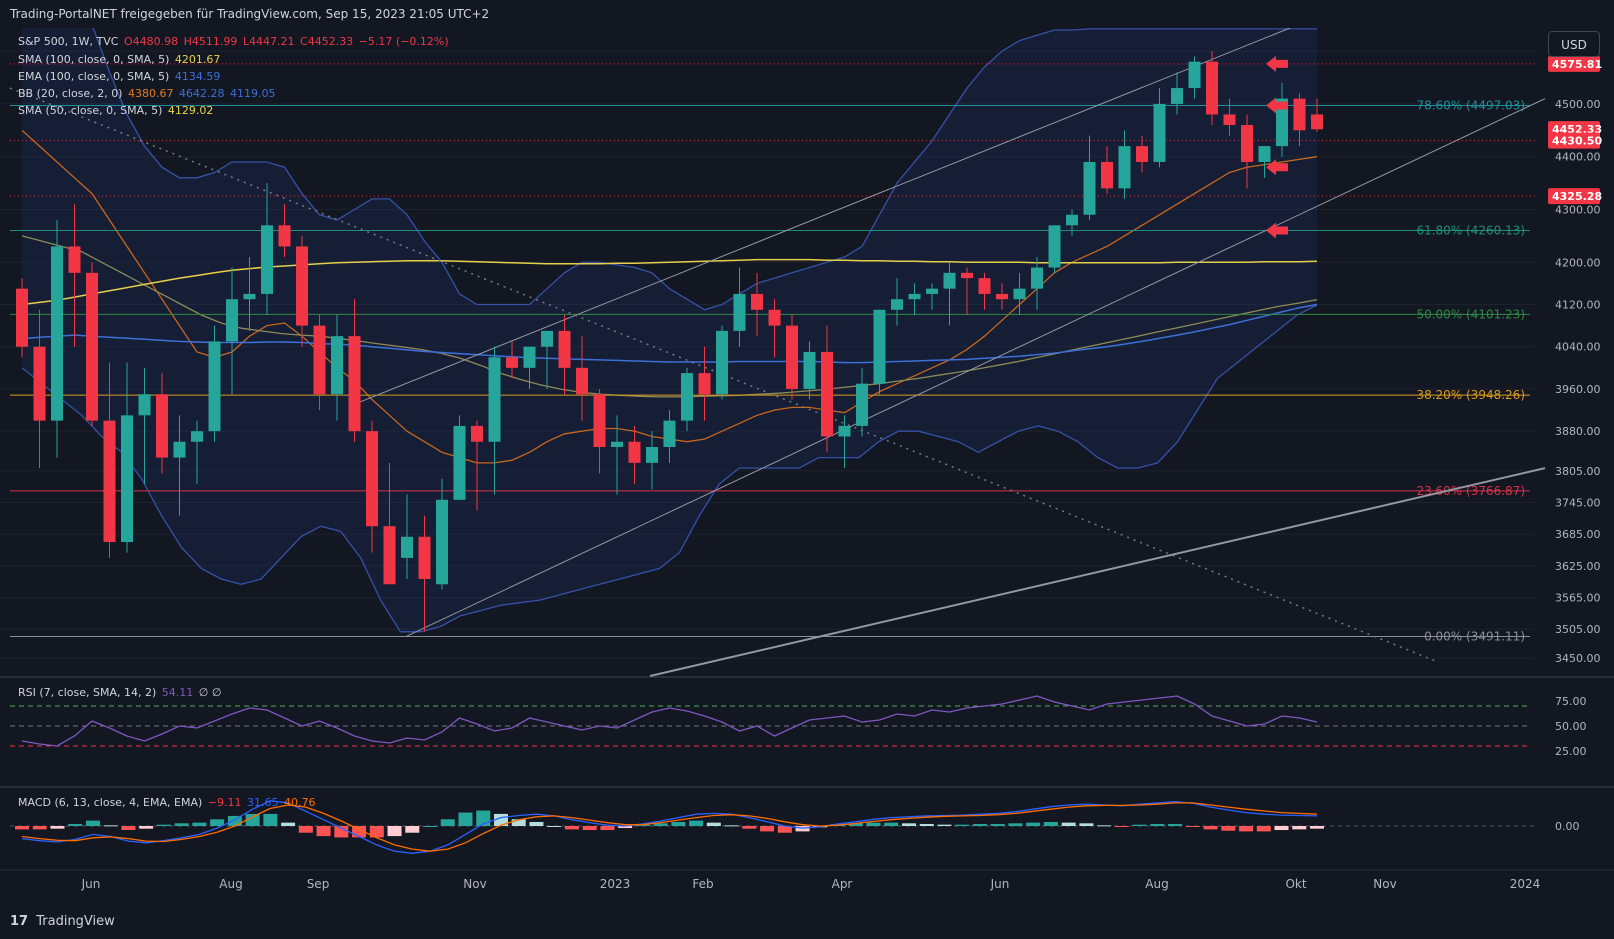 The image size is (1614, 939). I want to click on legend-bb-label: BB (20, close, 2, 0), so click(70, 93).